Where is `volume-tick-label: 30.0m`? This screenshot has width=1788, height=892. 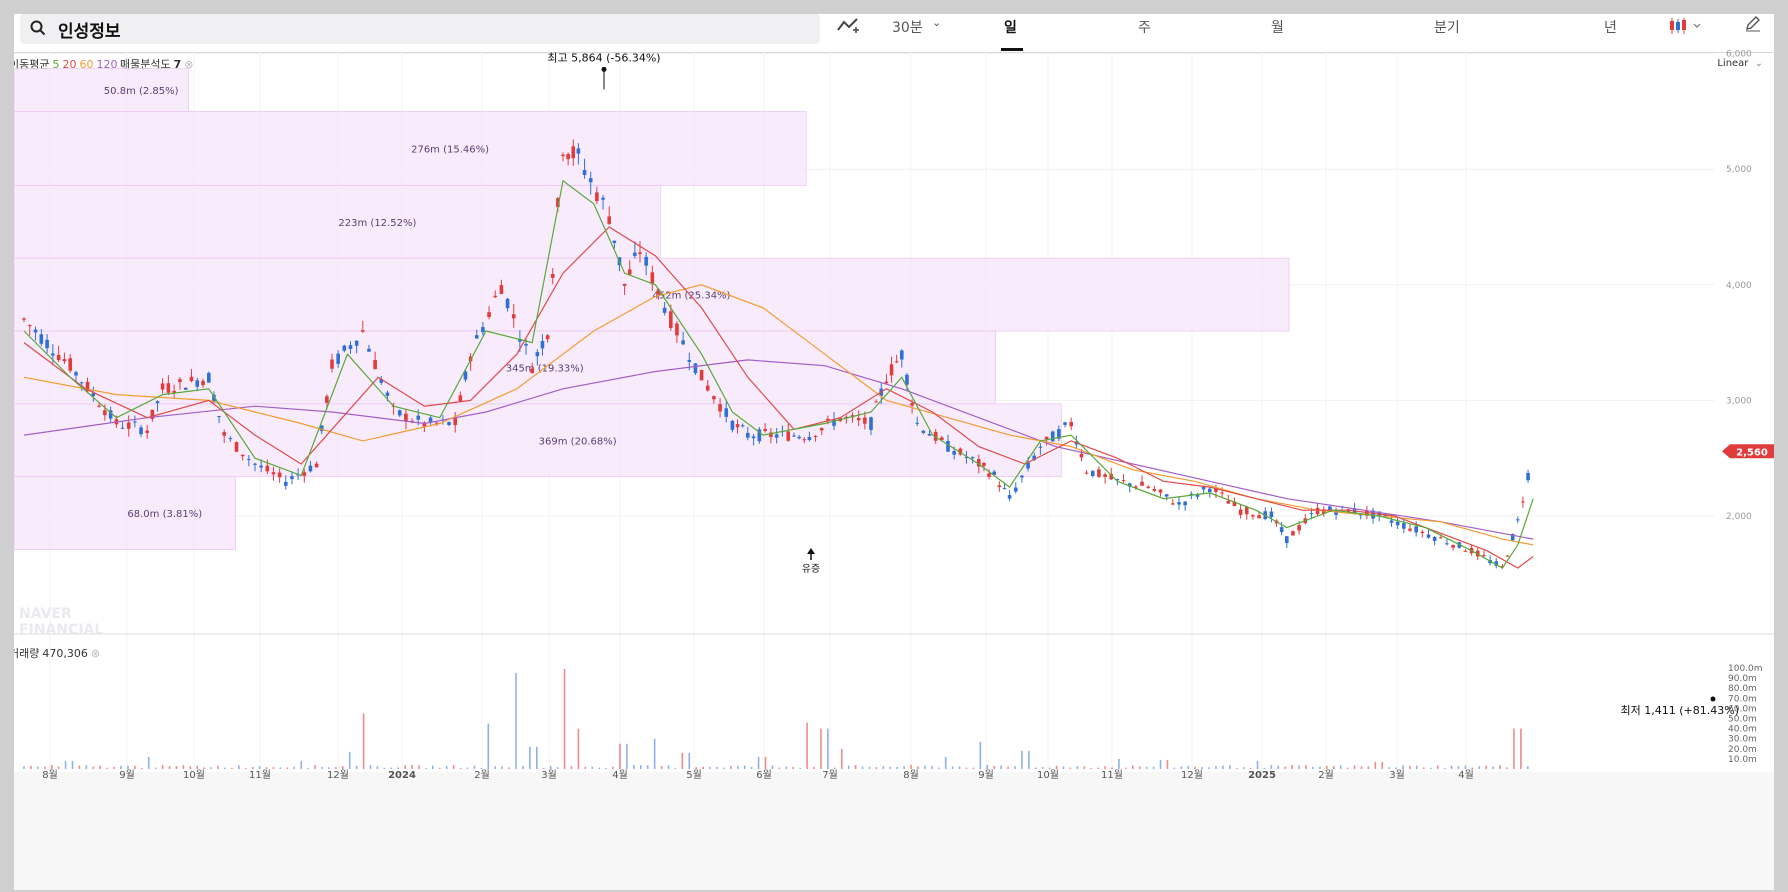 volume-tick-label: 30.0m is located at coordinates (1742, 740).